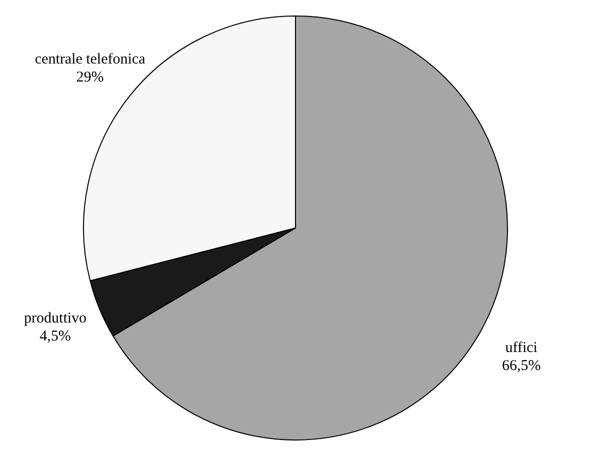 This screenshot has height=450, width=591. I want to click on slice-label: uffici, so click(521, 348).